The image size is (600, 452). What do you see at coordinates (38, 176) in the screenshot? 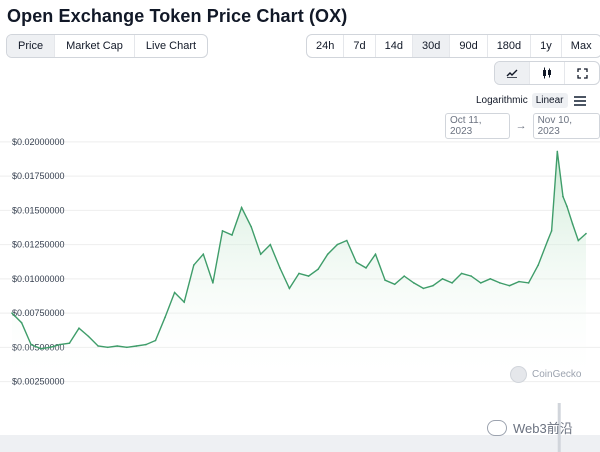
I see `y-tick-label: $0.01750000` at bounding box center [38, 176].